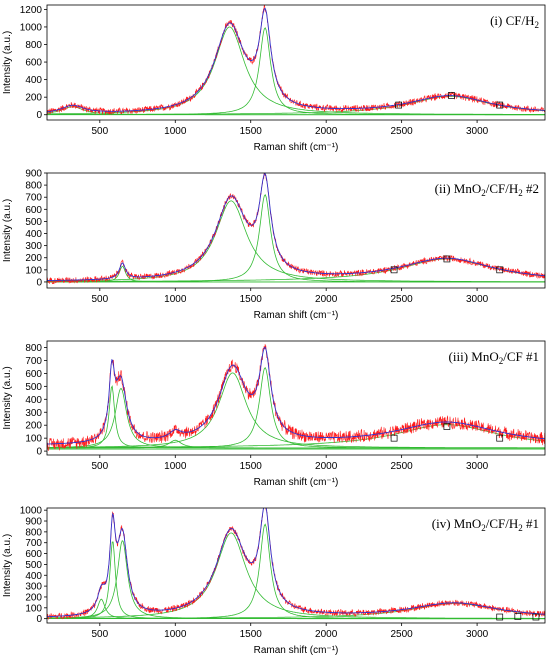 The height and width of the screenshot is (669, 550). I want to click on panel-title-main: (iii) MnO, so click(474, 356).